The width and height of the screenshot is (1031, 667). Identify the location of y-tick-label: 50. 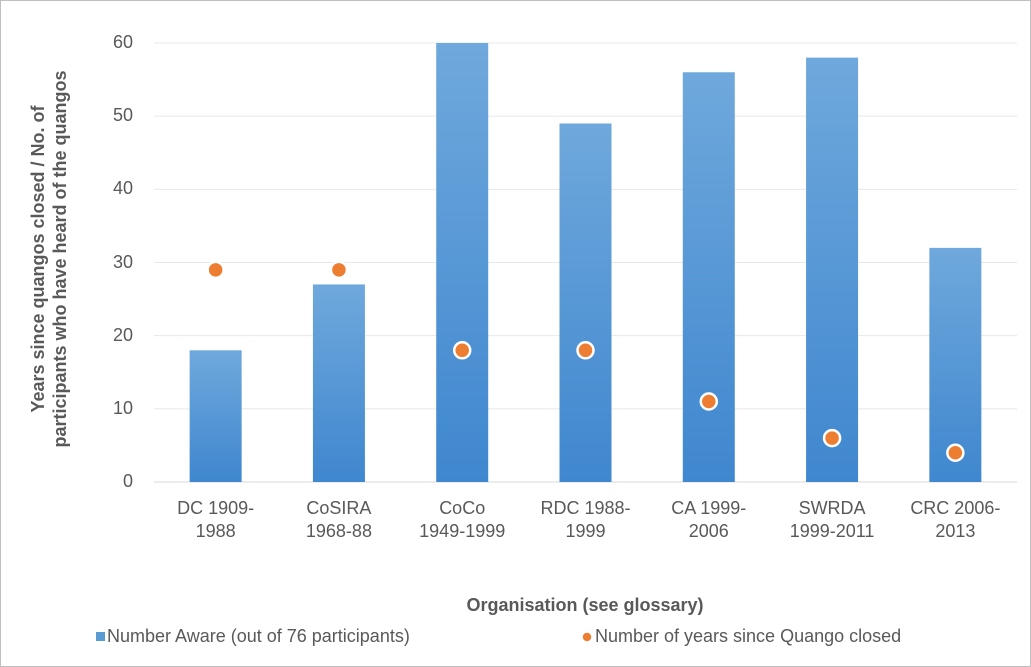
(122, 115).